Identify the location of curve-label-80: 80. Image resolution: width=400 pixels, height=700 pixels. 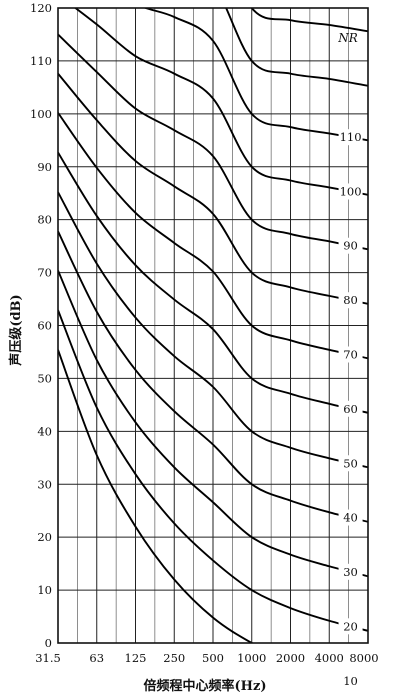
(350, 300).